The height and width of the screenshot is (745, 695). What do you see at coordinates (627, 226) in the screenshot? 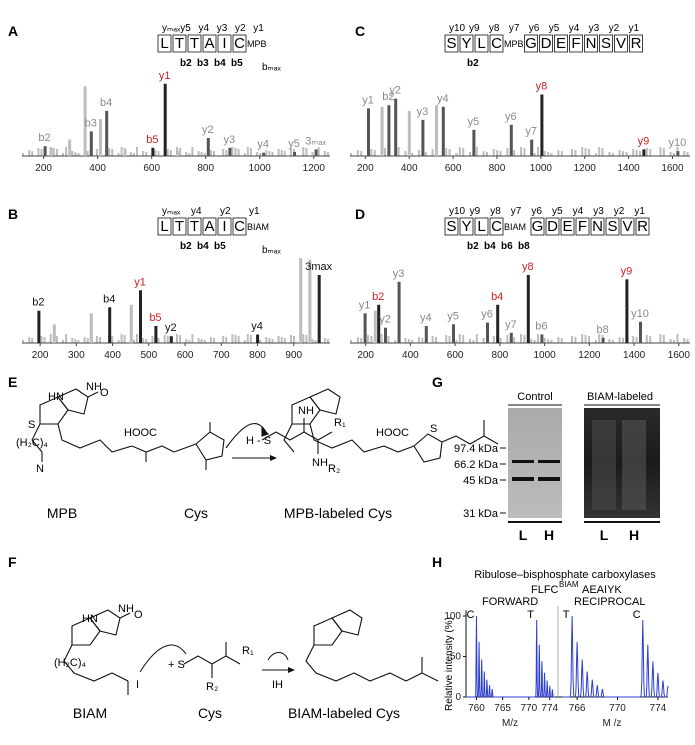
I see `sequence-residue: V` at bounding box center [627, 226].